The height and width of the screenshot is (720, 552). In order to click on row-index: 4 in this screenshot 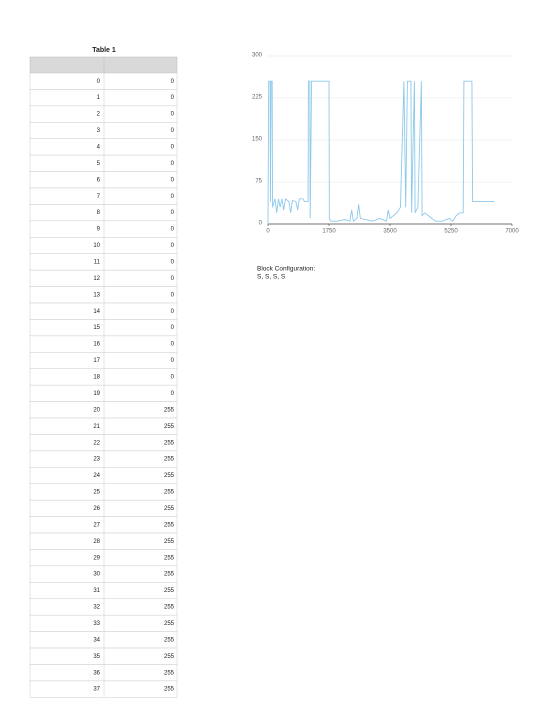, I will do `click(99, 148)`.